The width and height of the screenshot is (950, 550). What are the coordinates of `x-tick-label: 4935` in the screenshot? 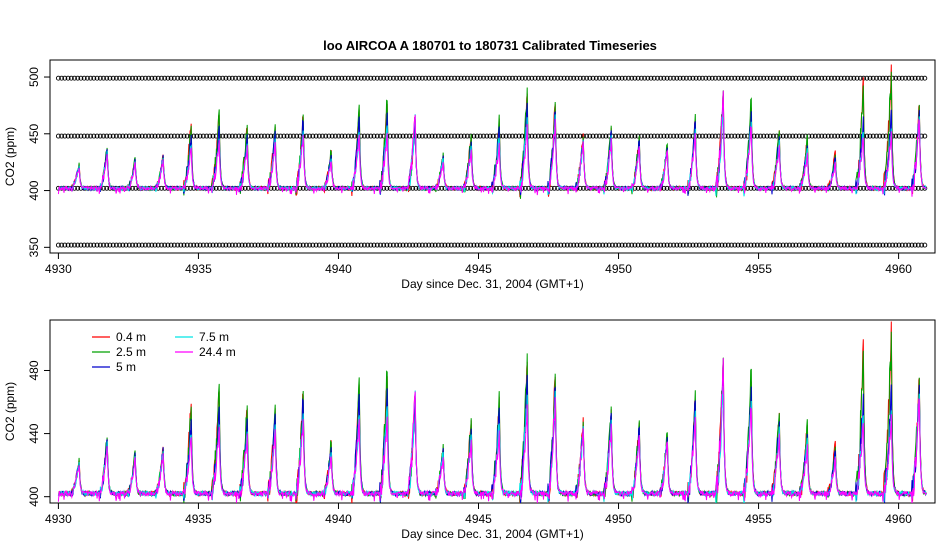 It's located at (198, 519).